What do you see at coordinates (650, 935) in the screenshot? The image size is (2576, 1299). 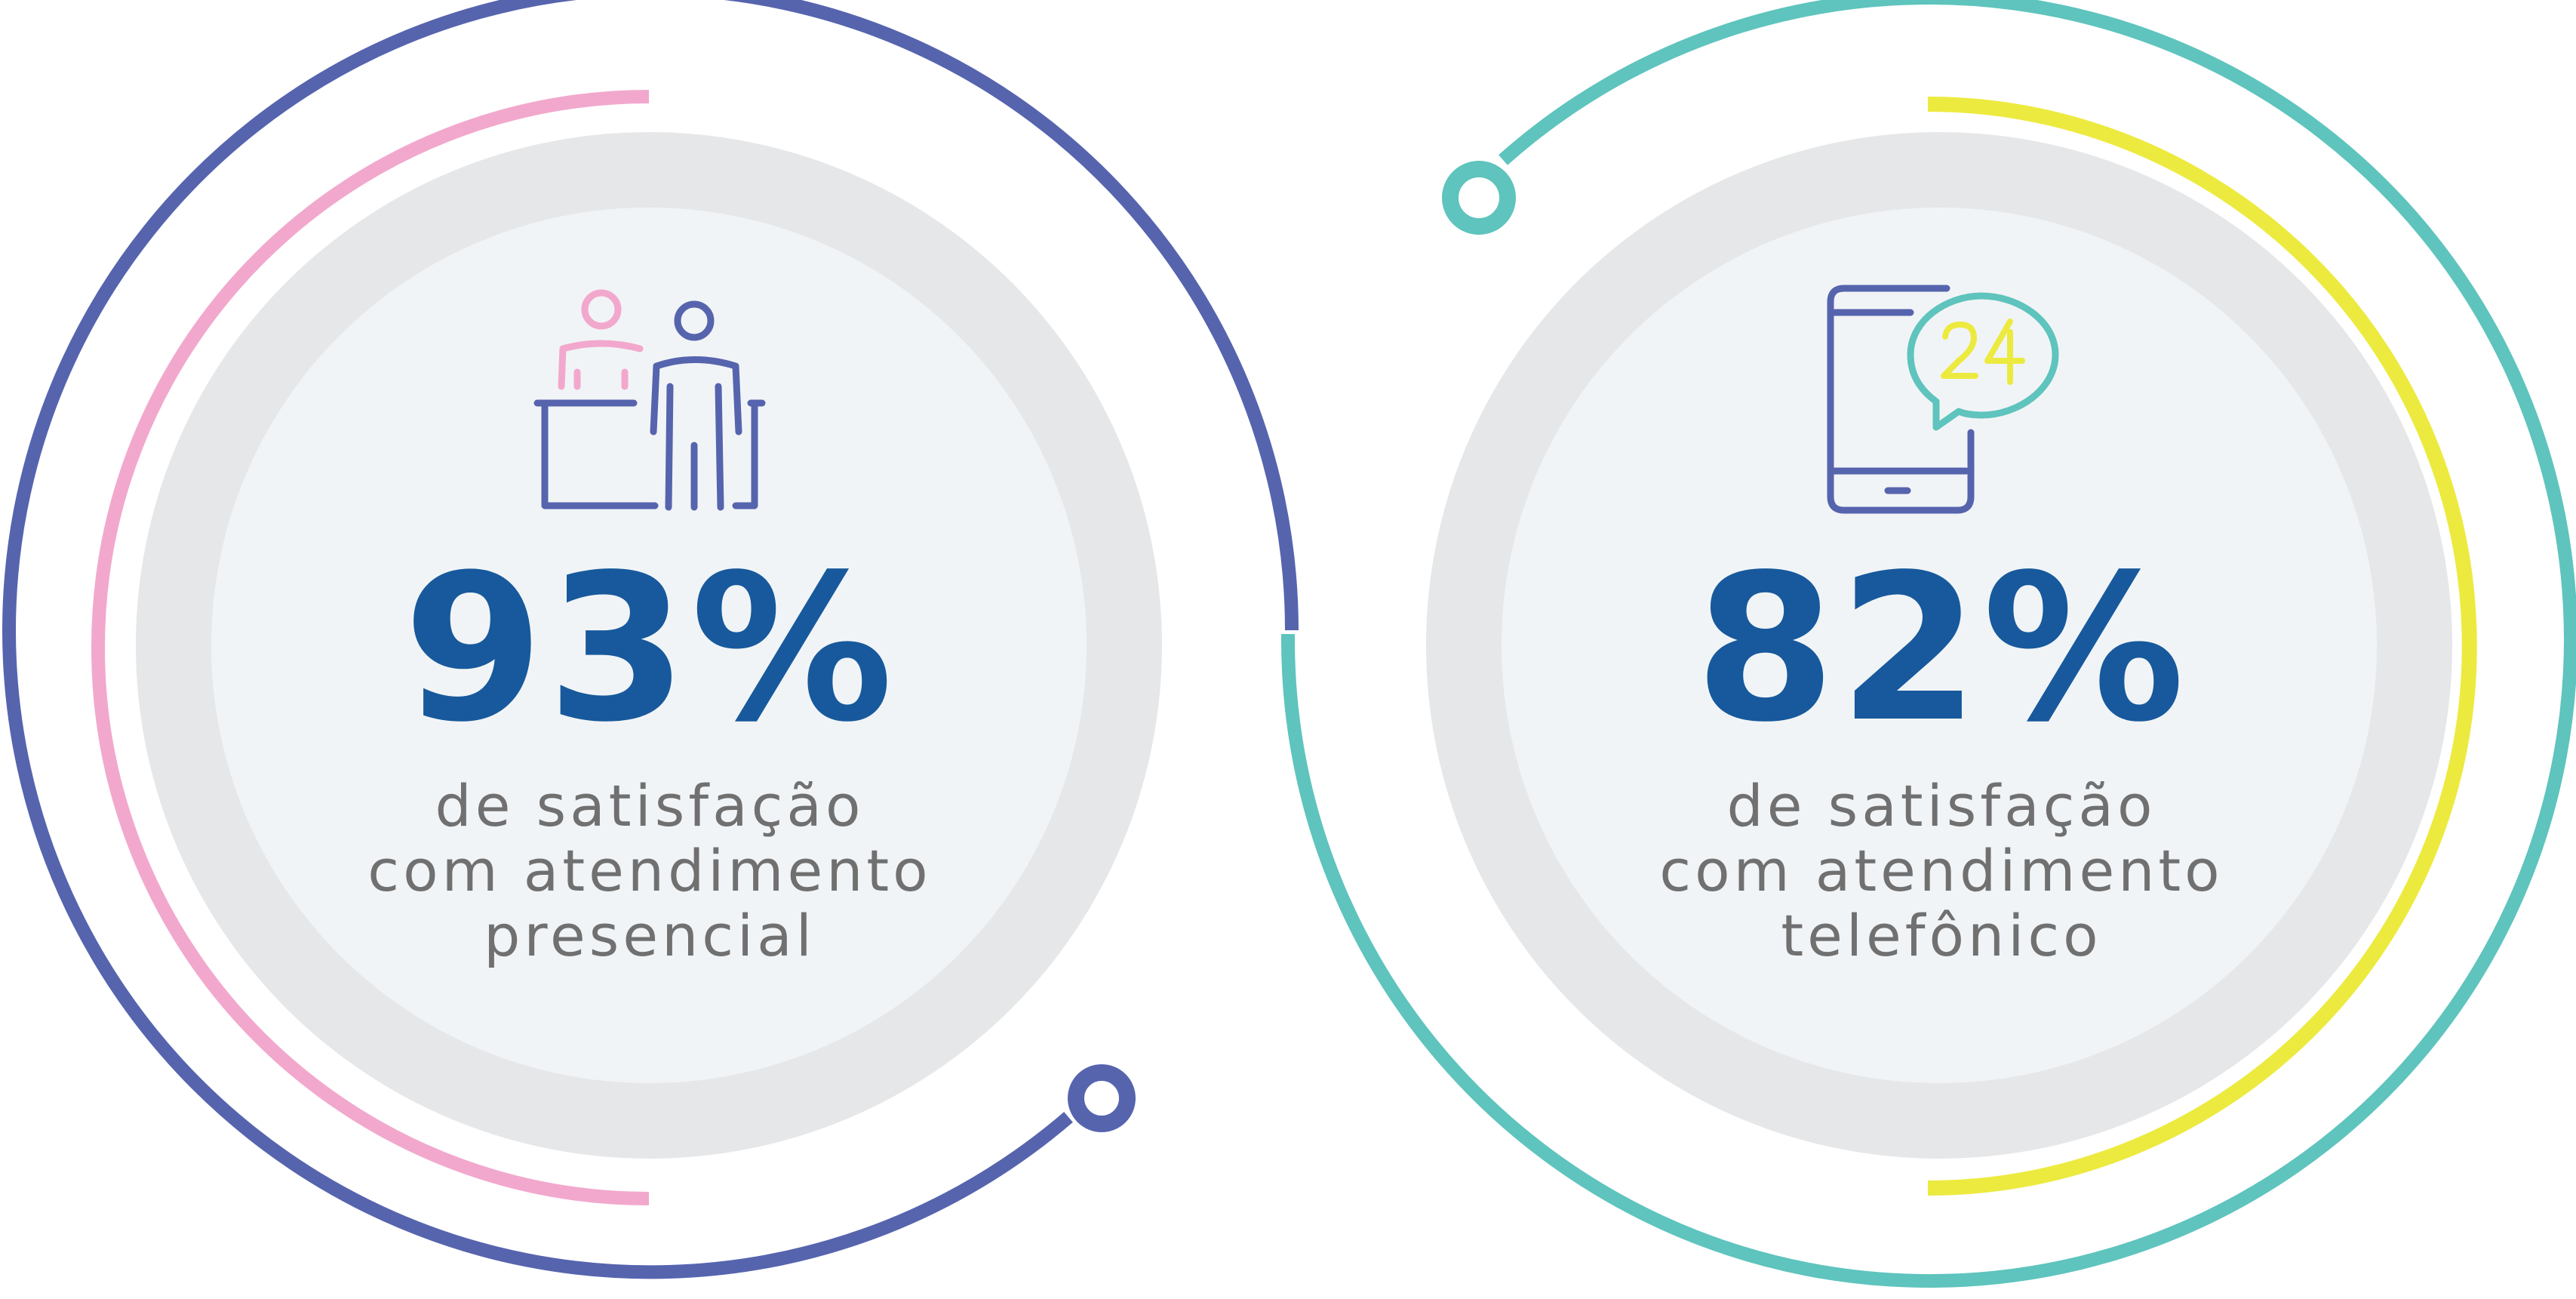 I see `caption-line: presencial` at bounding box center [650, 935].